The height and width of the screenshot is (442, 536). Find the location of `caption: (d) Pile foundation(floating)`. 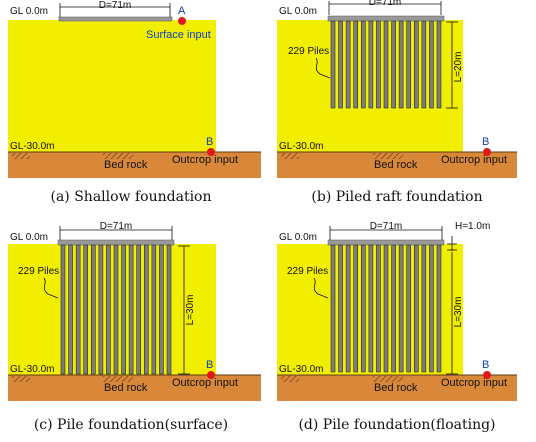

caption: (d) Pile foundation(floating) is located at coordinates (396, 425).